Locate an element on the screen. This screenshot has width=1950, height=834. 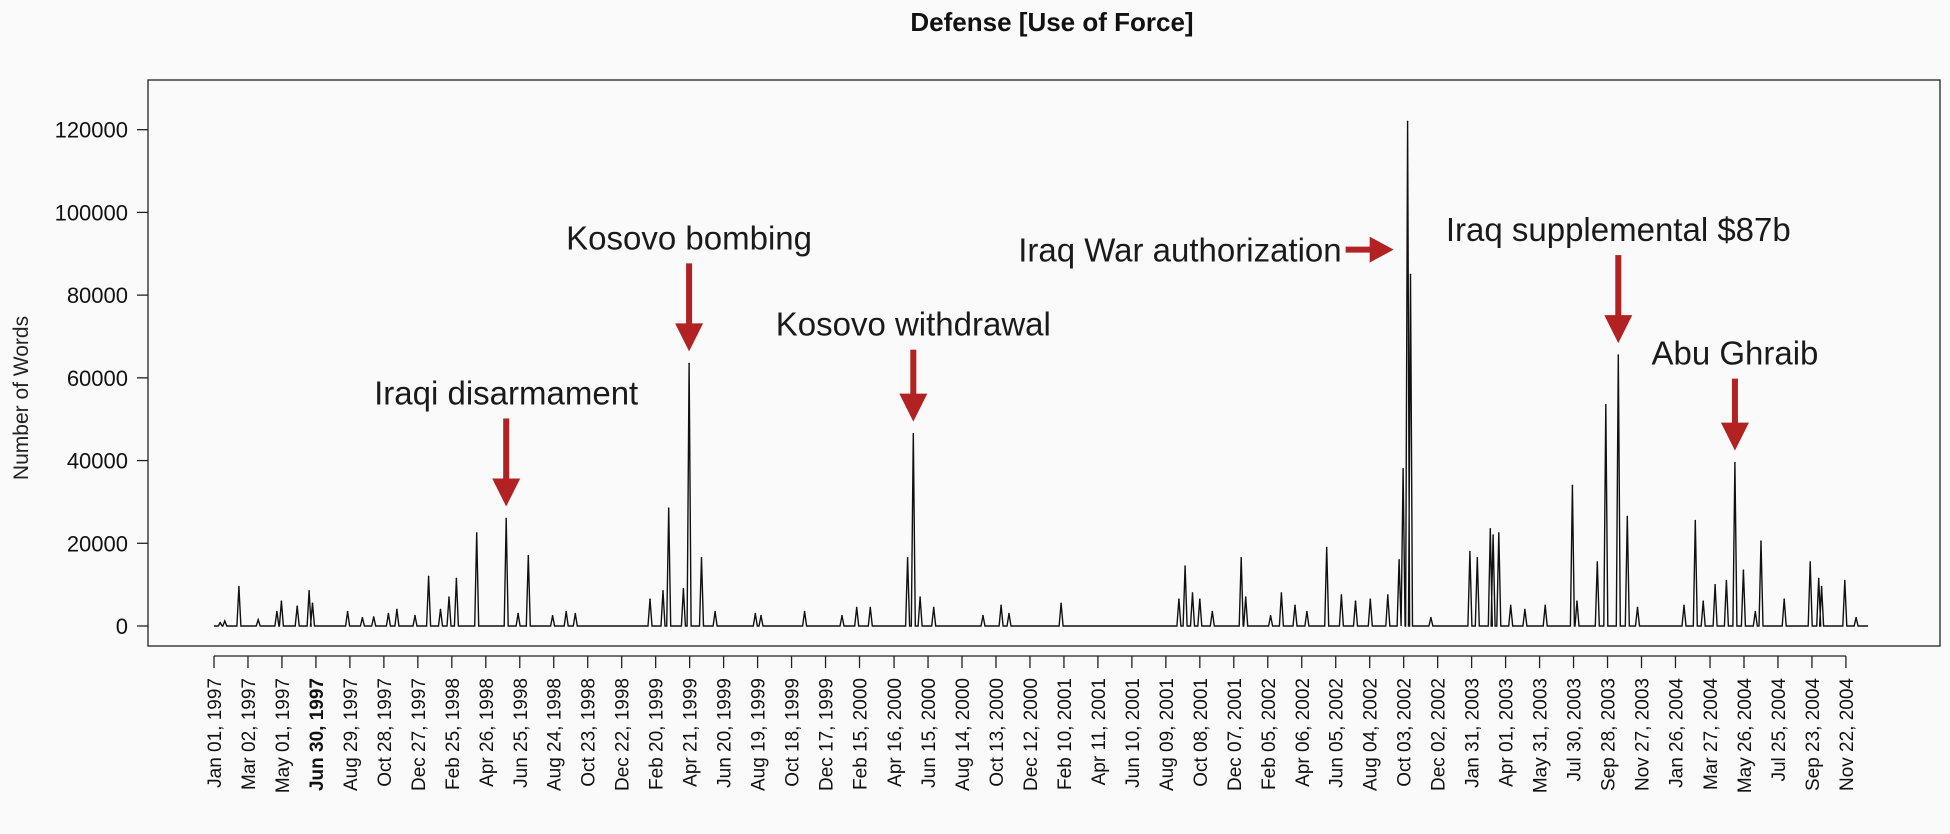
x-tick-label: Feb 15, 2000 is located at coordinates (861, 734).